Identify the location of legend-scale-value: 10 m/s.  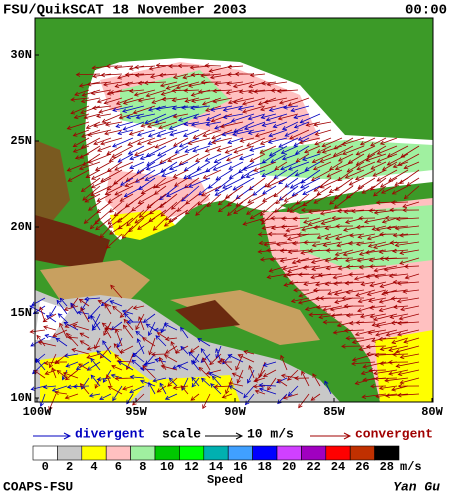
(270, 433).